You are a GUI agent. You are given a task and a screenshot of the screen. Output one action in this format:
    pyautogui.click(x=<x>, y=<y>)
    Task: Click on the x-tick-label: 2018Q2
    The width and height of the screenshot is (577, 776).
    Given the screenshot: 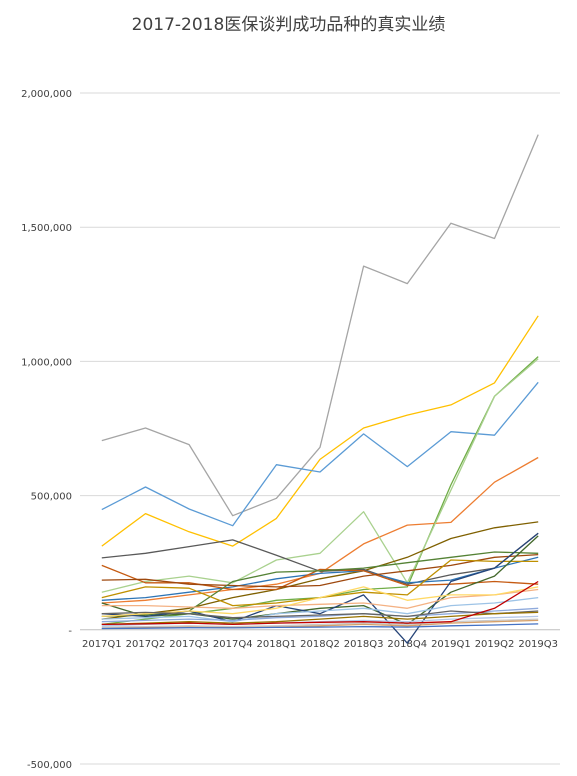 What is the action you would take?
    pyautogui.click(x=320, y=644)
    